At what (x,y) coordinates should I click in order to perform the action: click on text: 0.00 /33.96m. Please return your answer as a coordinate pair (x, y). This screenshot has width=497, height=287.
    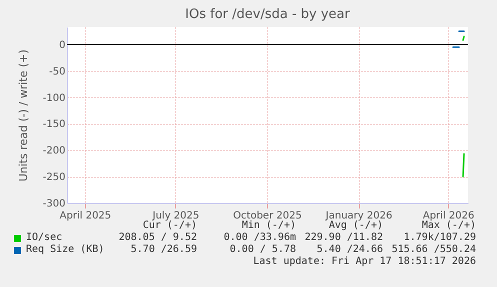
    Looking at the image, I should click on (260, 237).